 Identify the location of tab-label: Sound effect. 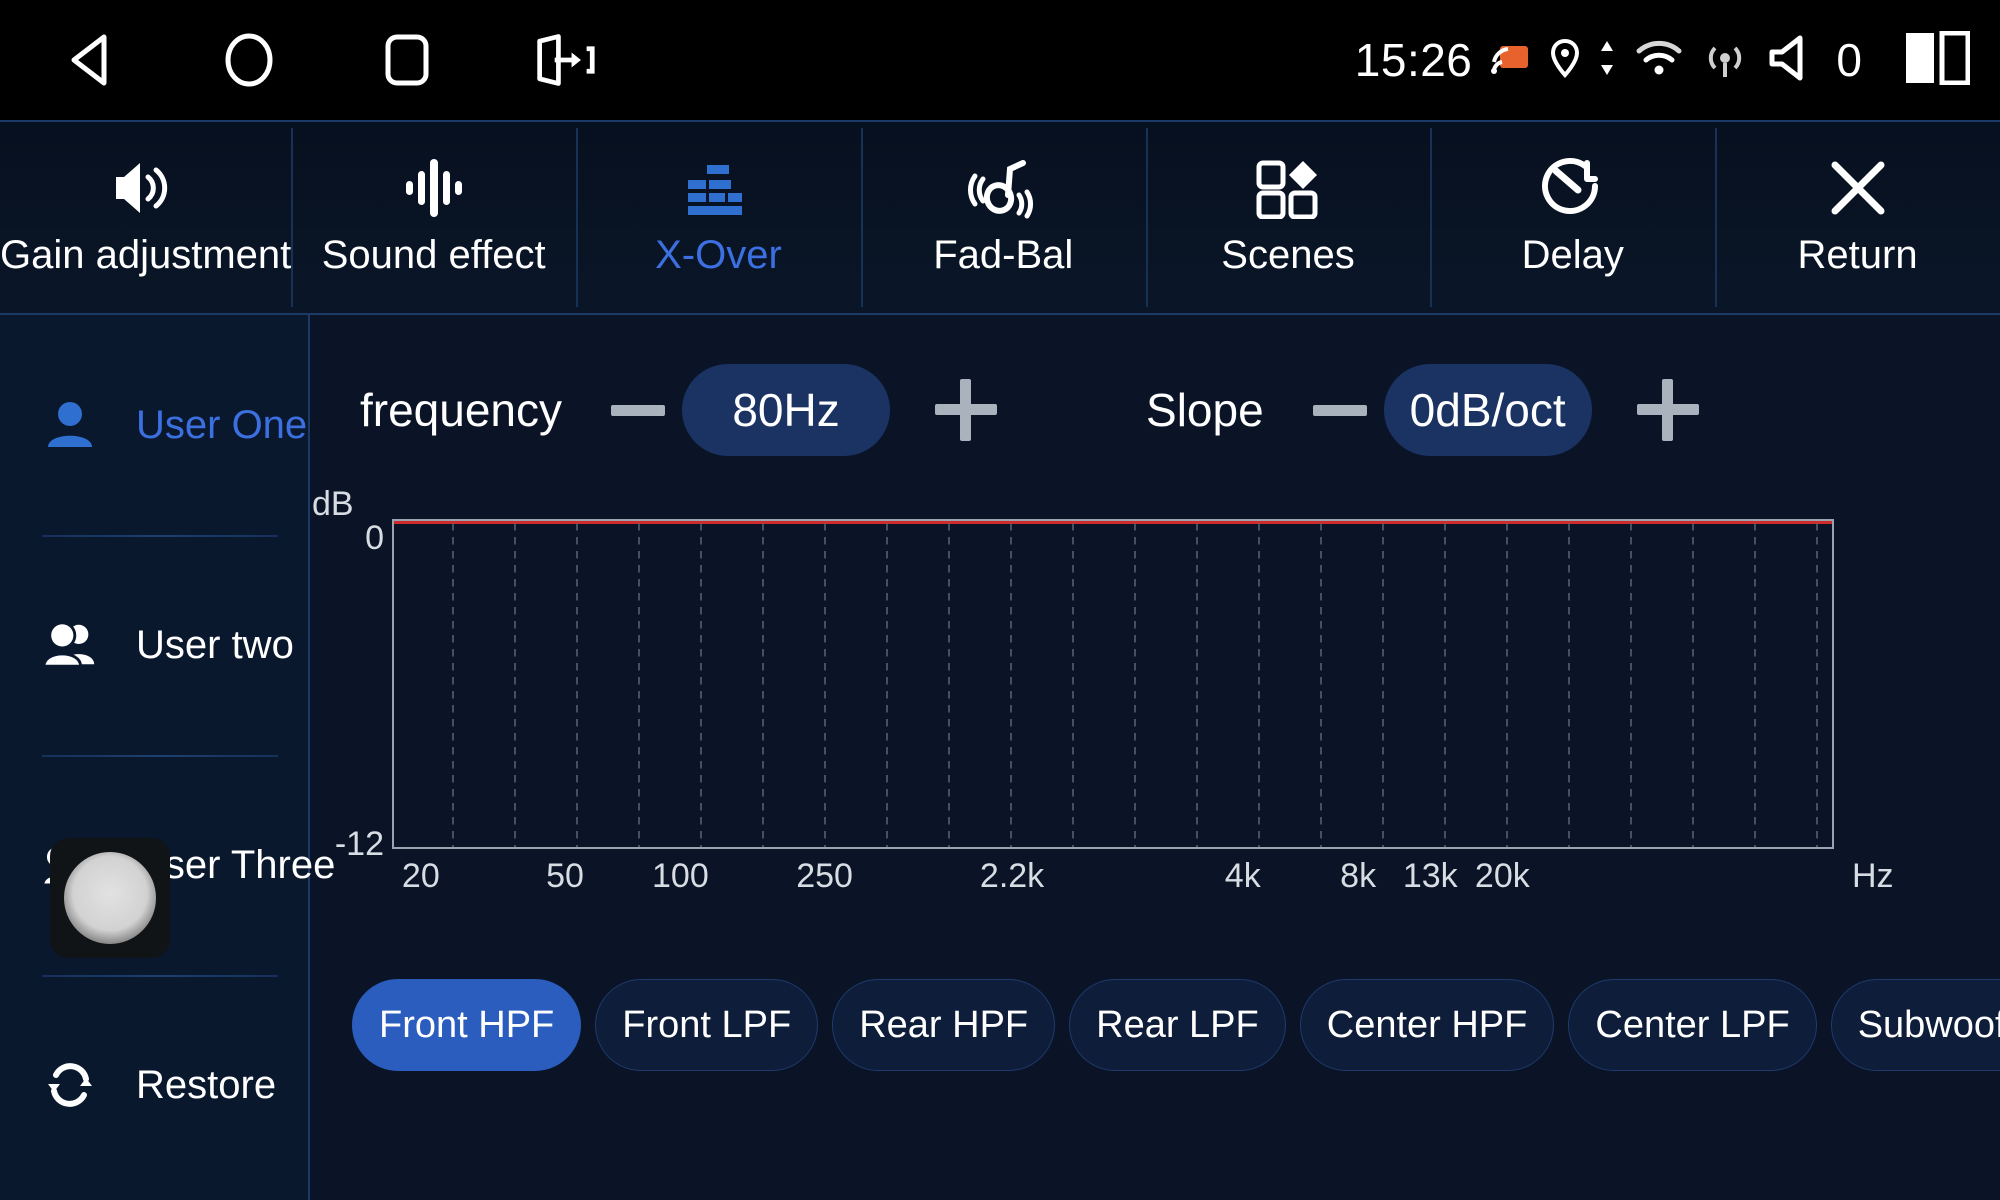
(433, 255).